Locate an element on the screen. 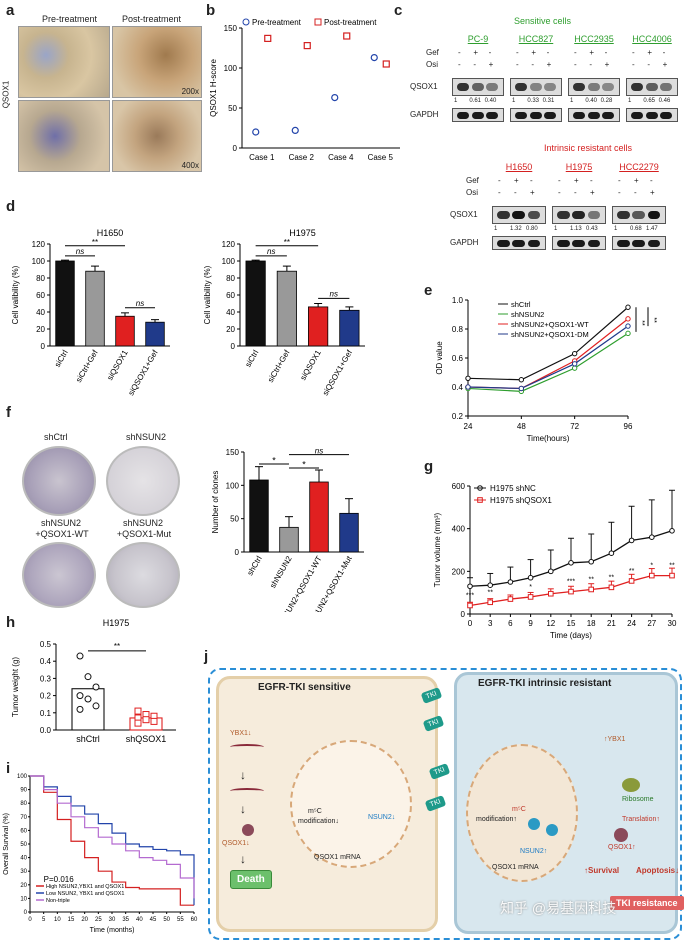  gef-row-label: Gef is located at coordinates (432, 52).